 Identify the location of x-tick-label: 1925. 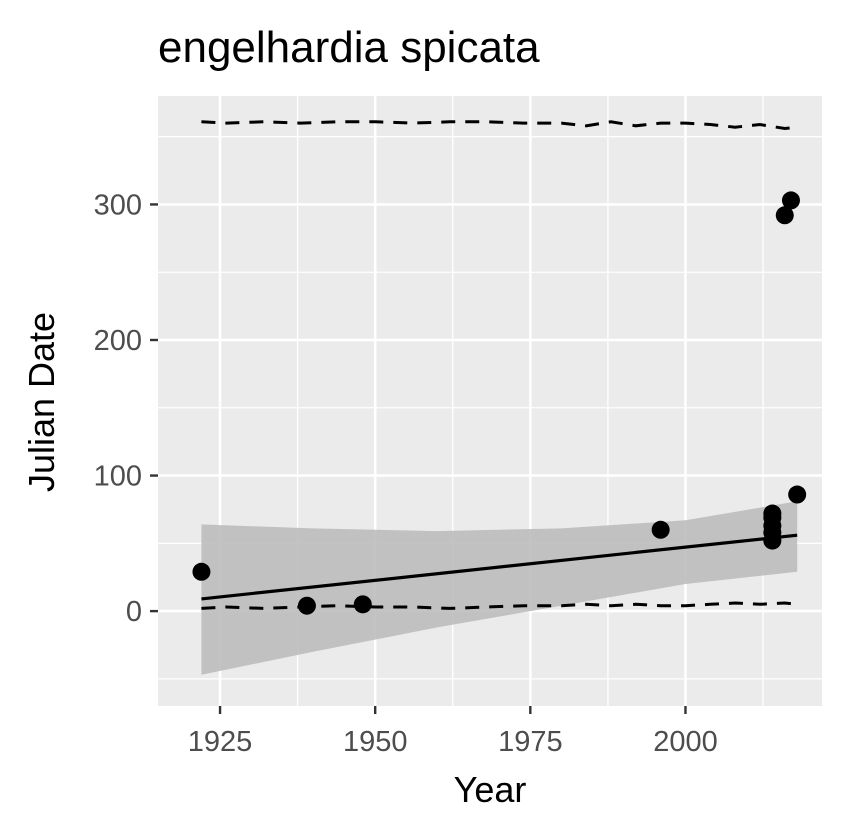
(220, 742).